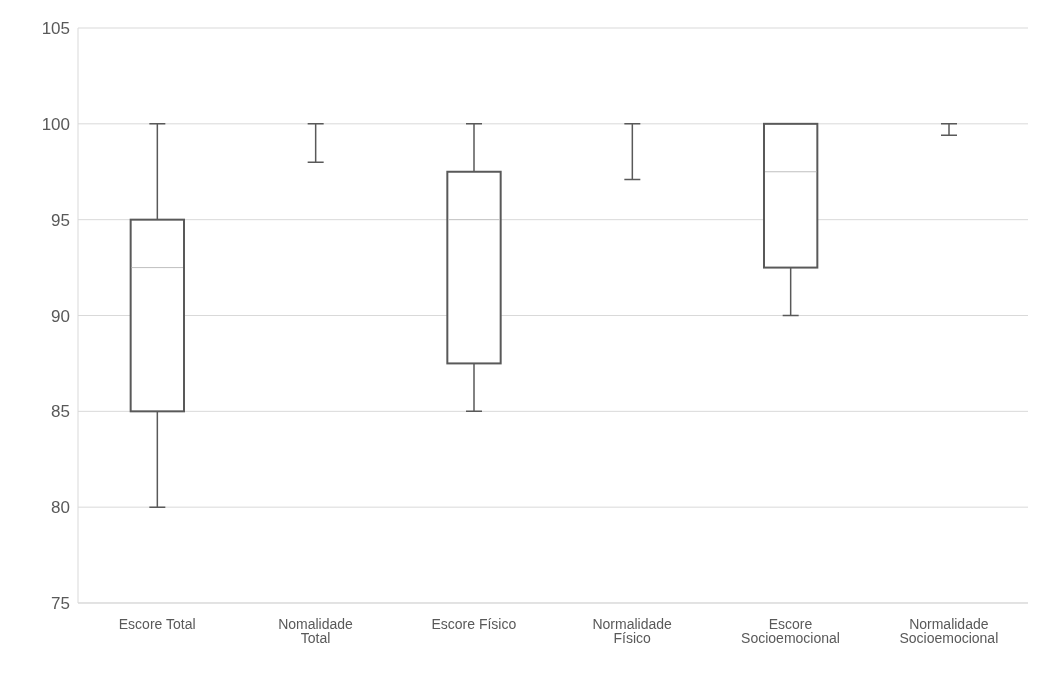  Describe the element at coordinates (60, 412) in the screenshot. I see `y-tick-label: 85` at that location.